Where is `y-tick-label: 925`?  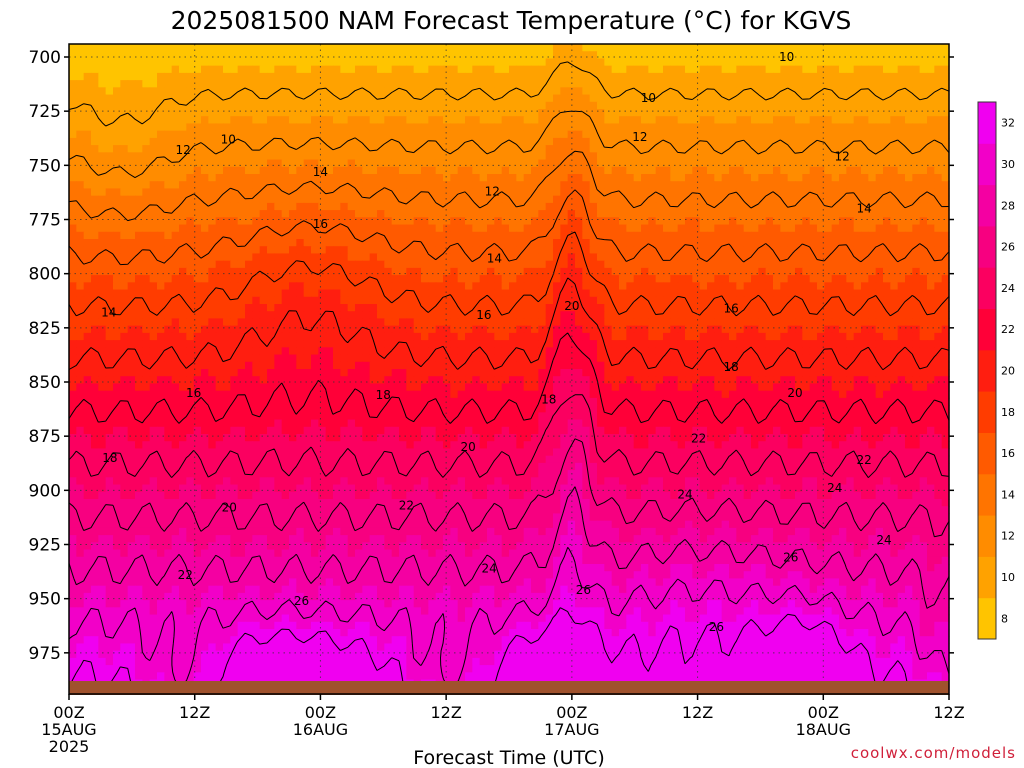 y-tick-label: 925 is located at coordinates (45, 546).